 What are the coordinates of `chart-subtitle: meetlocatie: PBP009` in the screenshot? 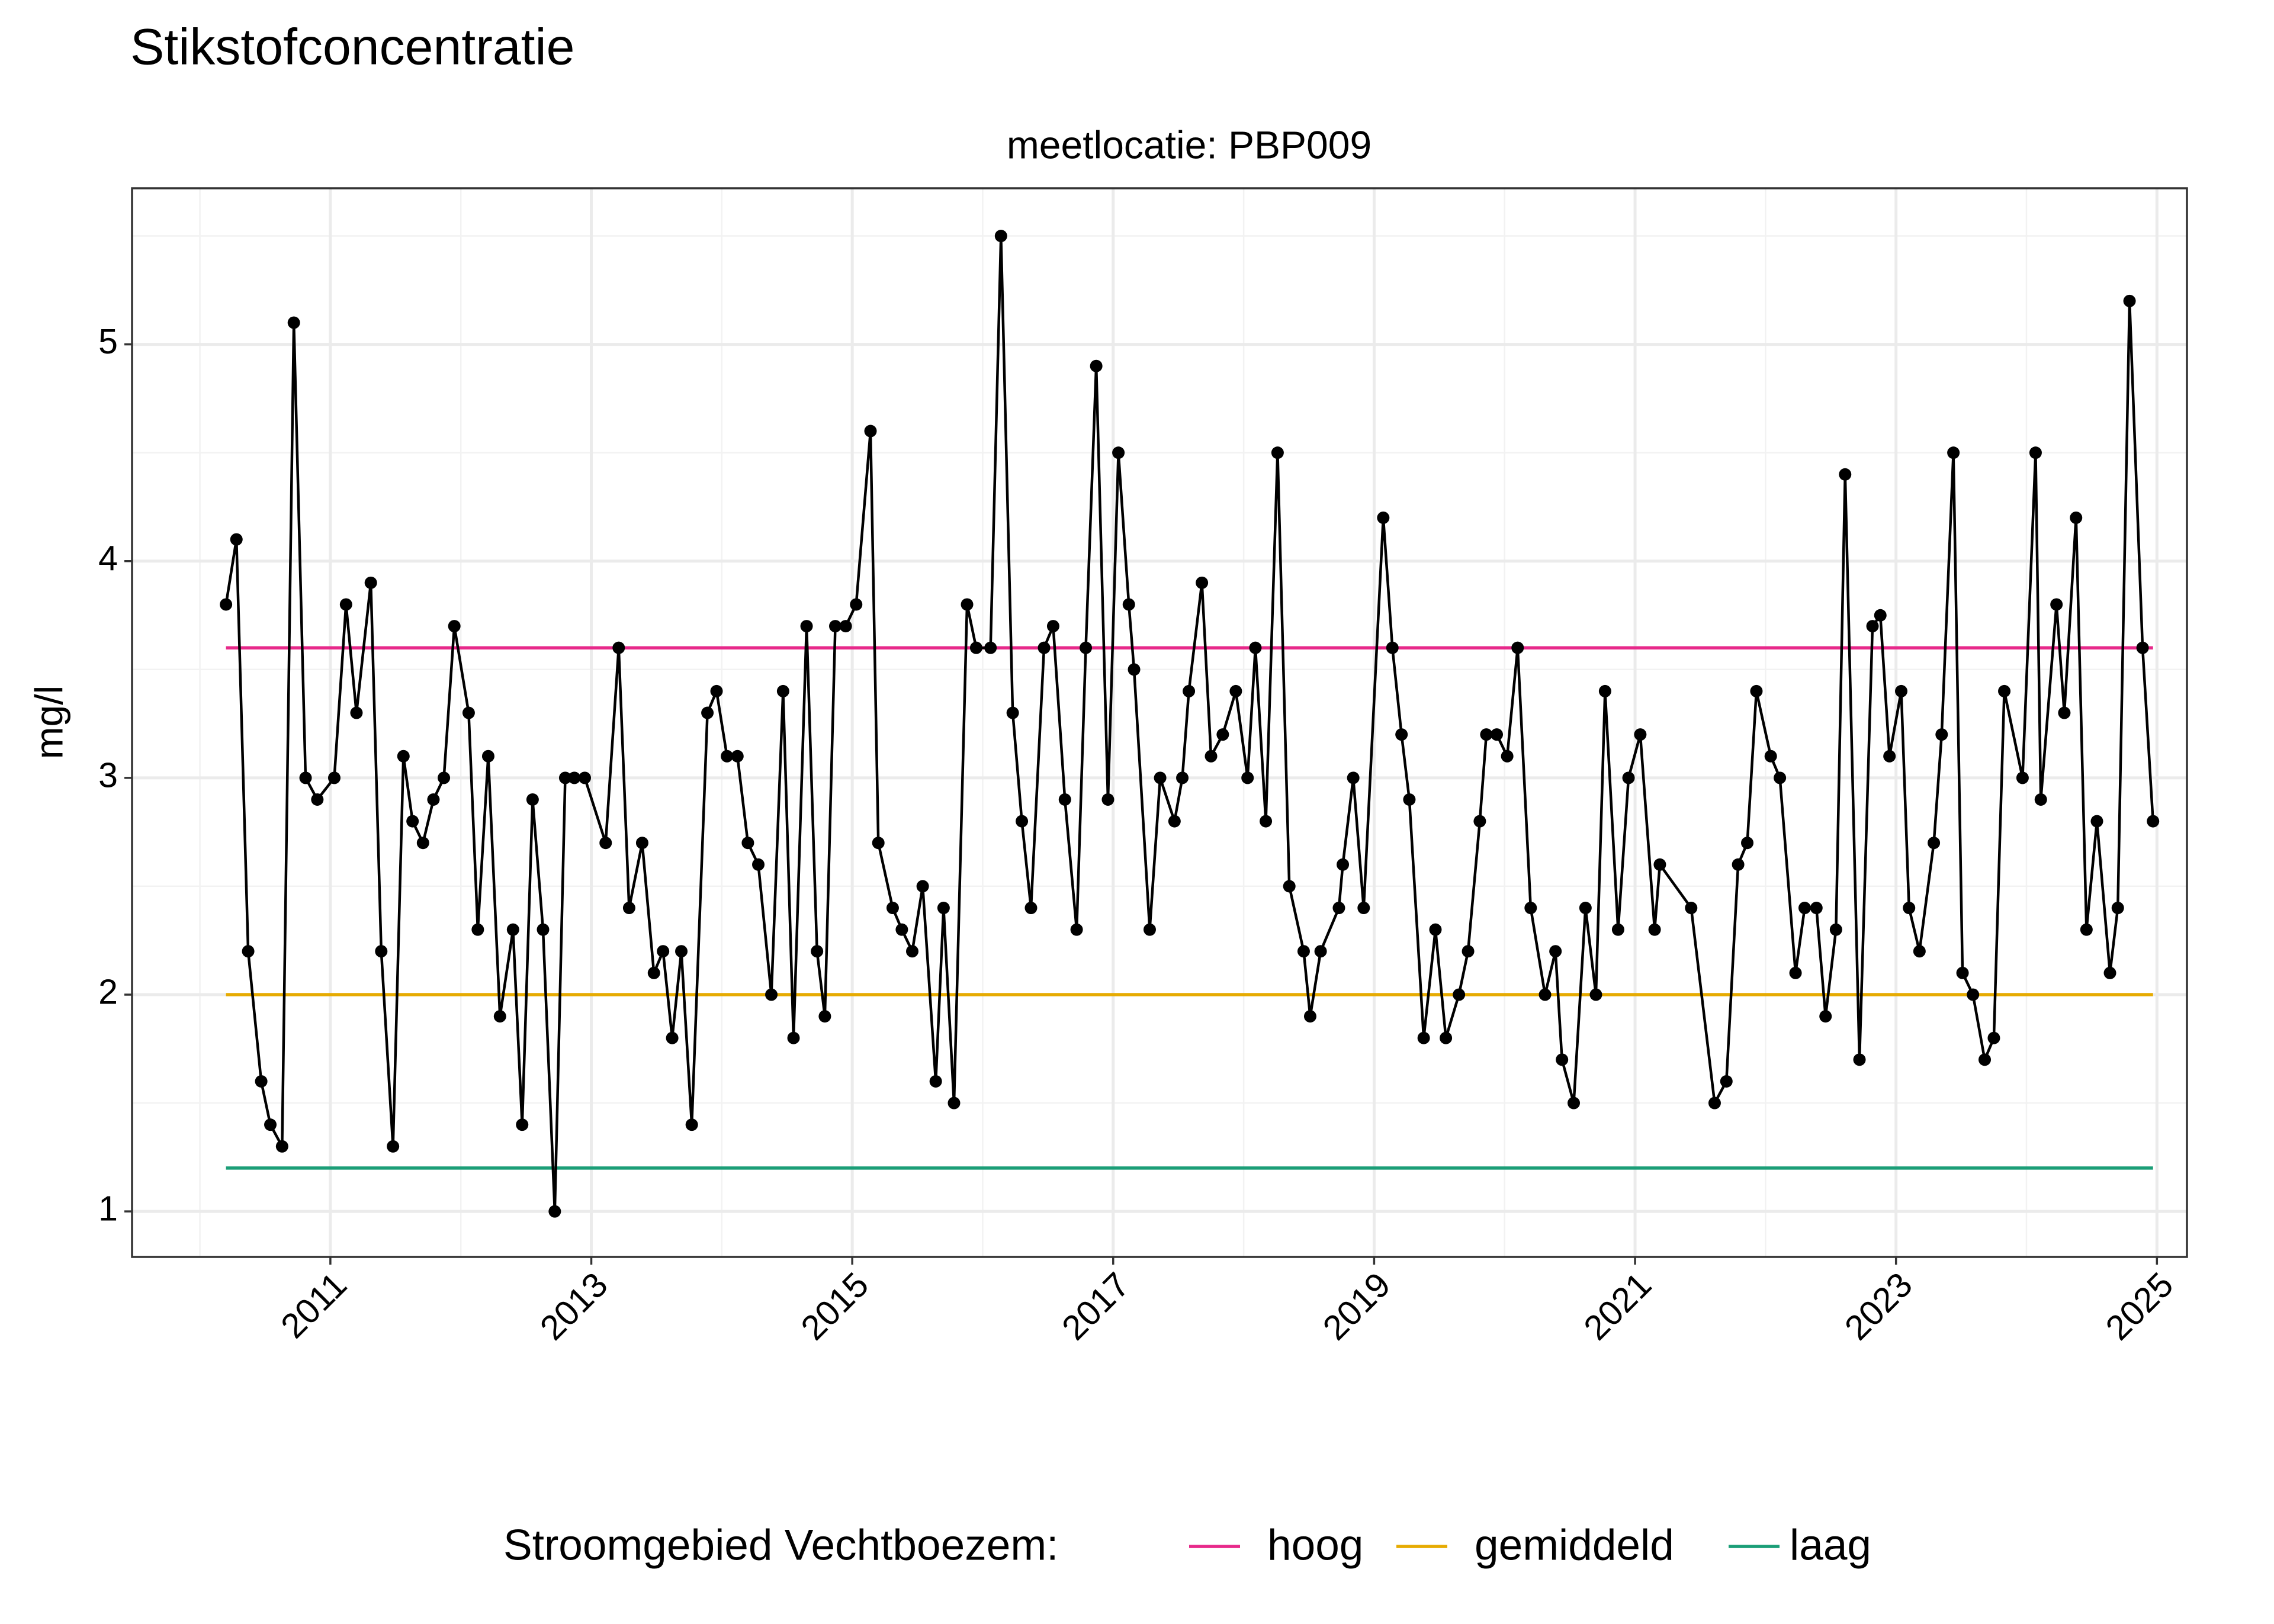 It's located at (1189, 144).